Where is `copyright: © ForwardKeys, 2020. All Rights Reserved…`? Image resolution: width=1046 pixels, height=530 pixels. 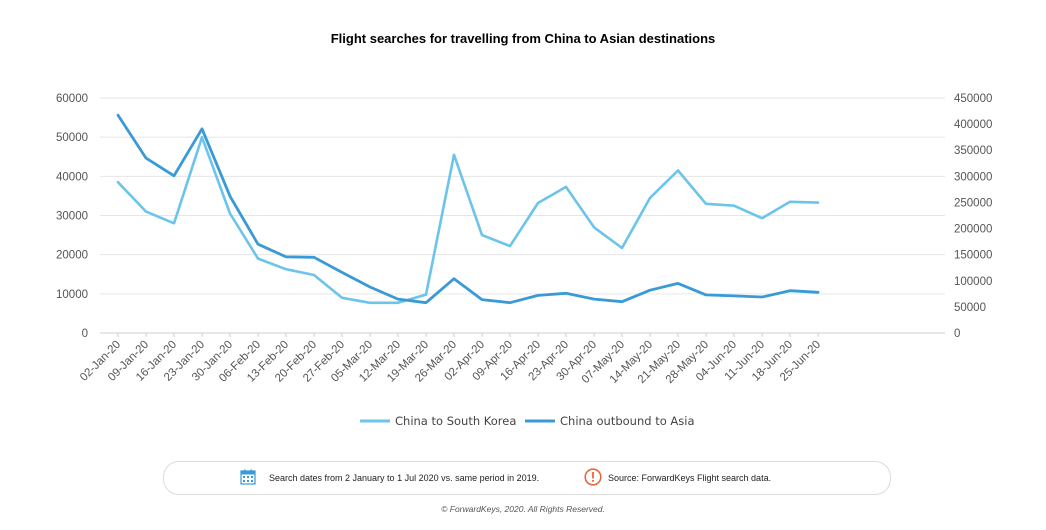
copyright: © ForwardKeys, 2020. All Rights Reserved… is located at coordinates (523, 509).